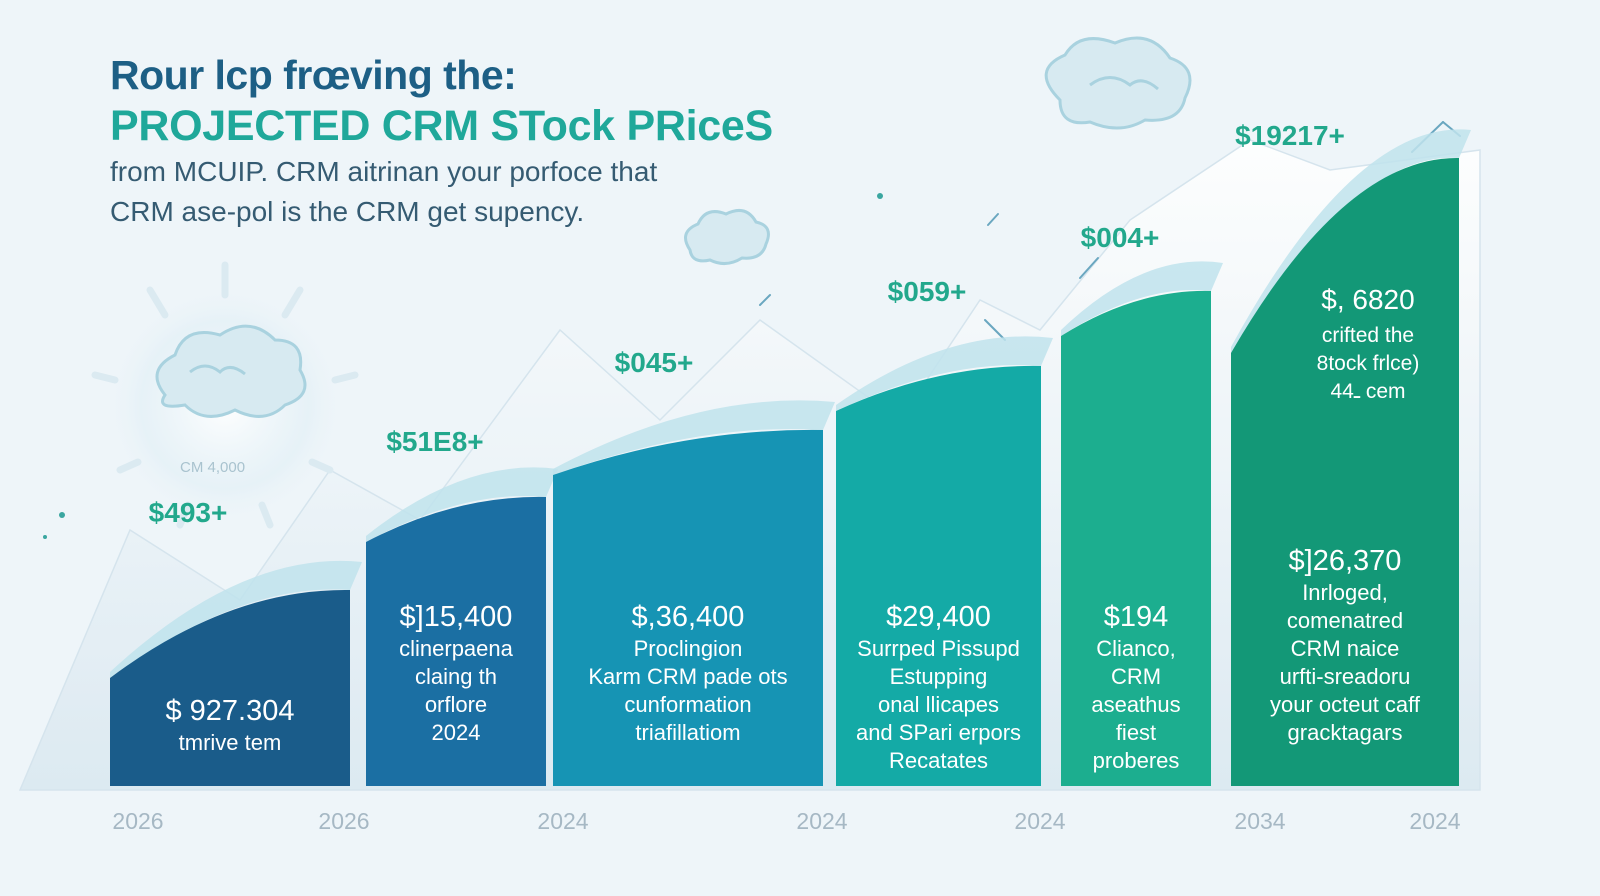 The width and height of the screenshot is (1600, 896). What do you see at coordinates (687, 676) in the screenshot?
I see `bar-caption-line: Karm CRM pade ots` at bounding box center [687, 676].